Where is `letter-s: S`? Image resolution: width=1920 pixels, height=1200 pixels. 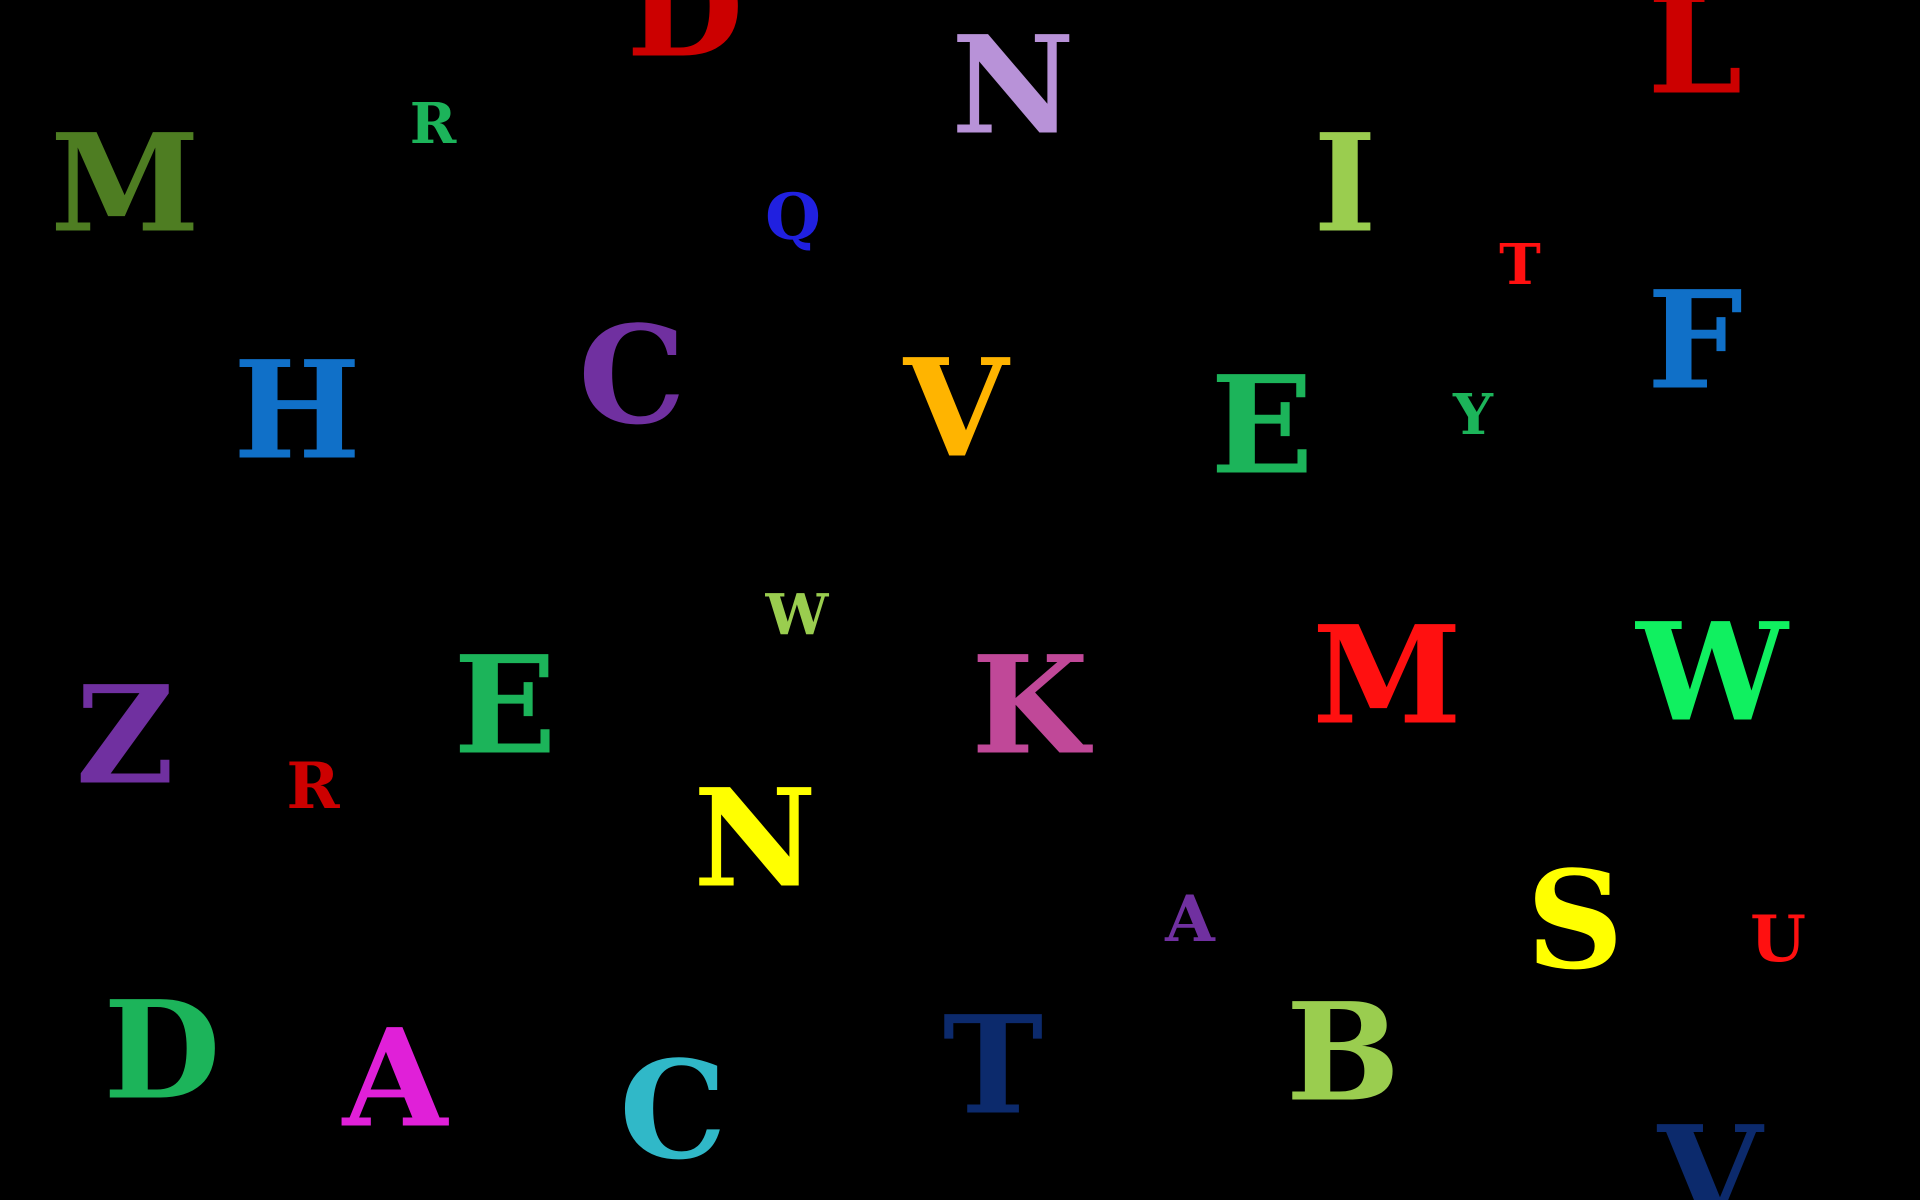
letter-s: S is located at coordinates (1575, 920).